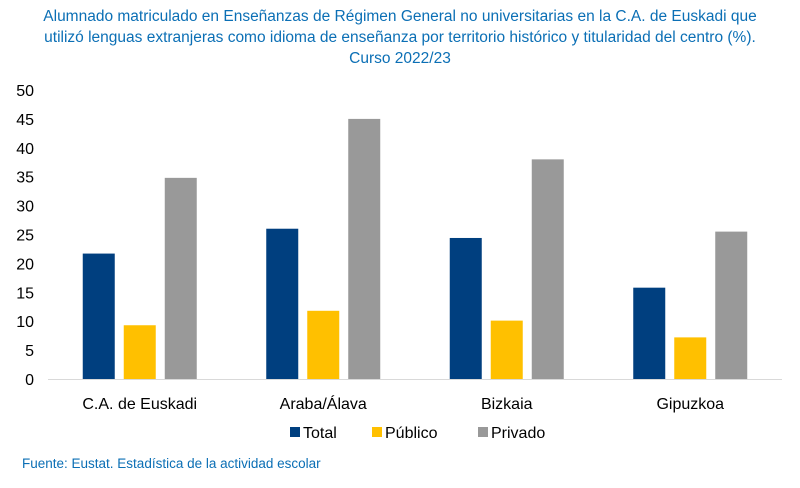 The height and width of the screenshot is (488, 800). What do you see at coordinates (507, 404) in the screenshot?
I see `category-label: Bizkaia` at bounding box center [507, 404].